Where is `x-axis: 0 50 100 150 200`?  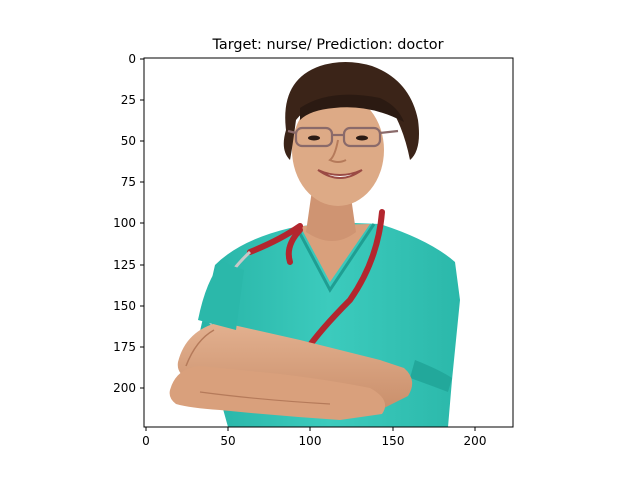 x-axis: 0 50 100 150 200 is located at coordinates (314, 437).